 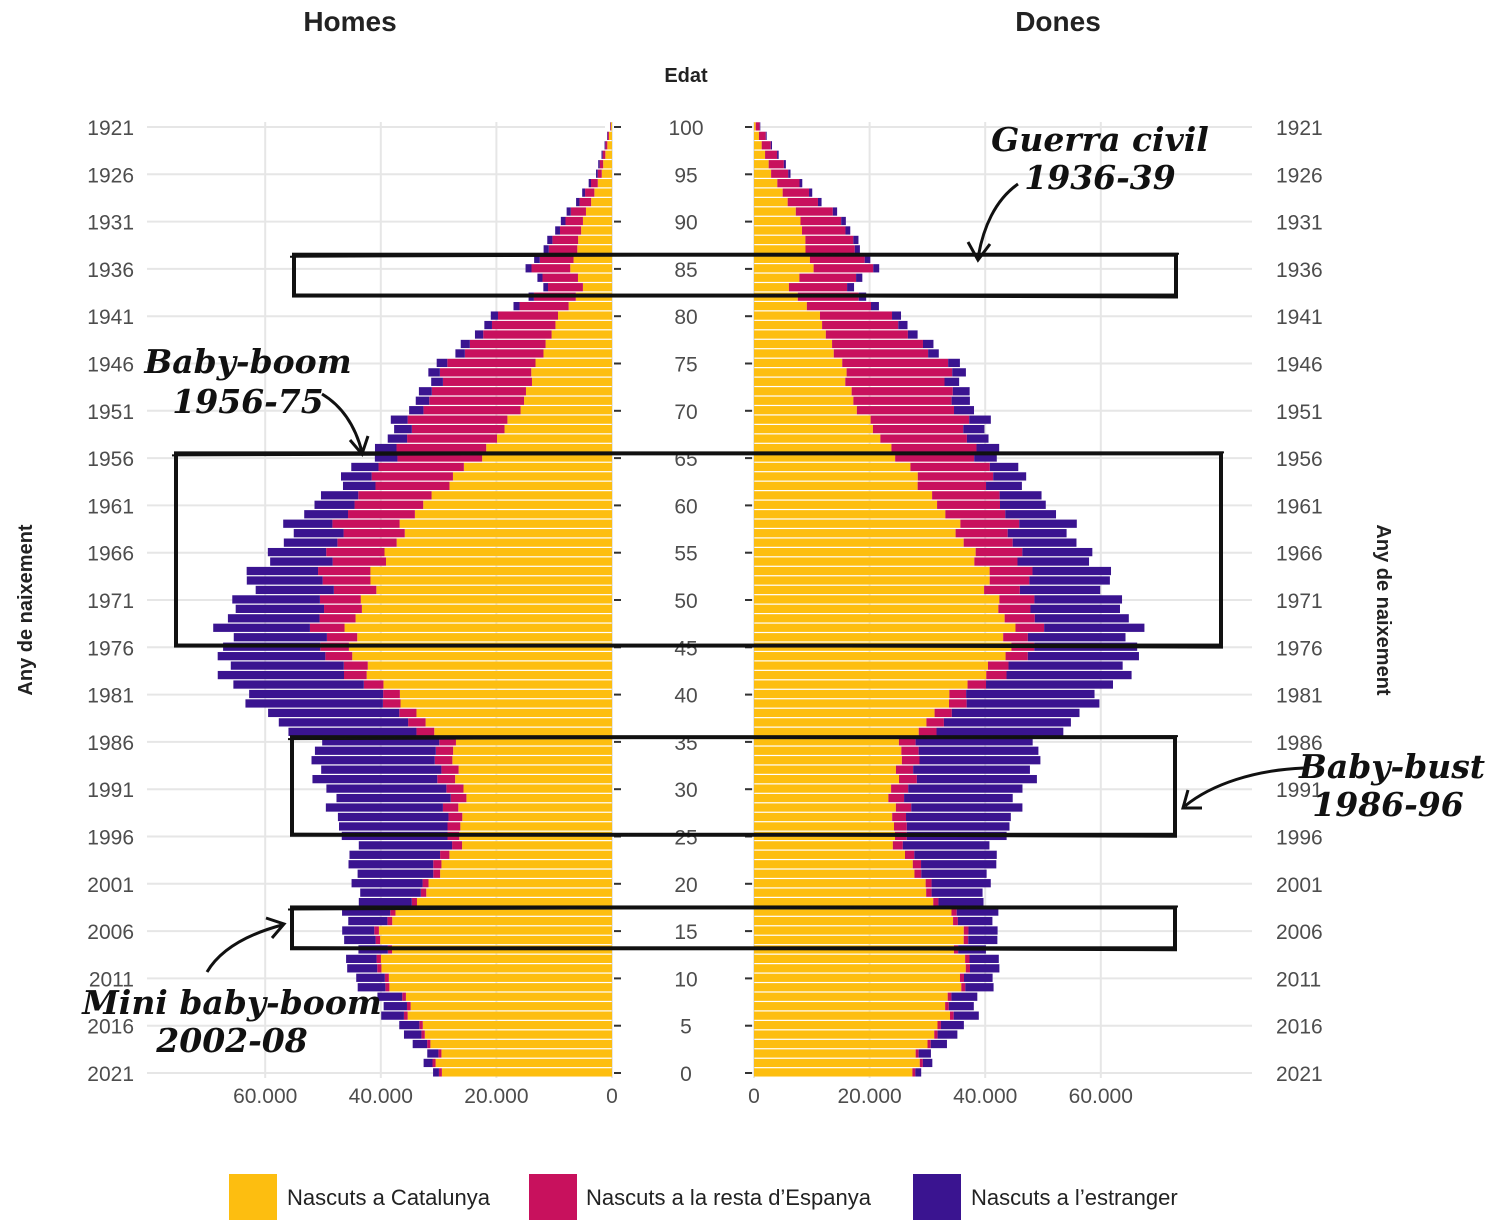 What do you see at coordinates (685, 506) in the screenshot?
I see `tick-age: 60` at bounding box center [685, 506].